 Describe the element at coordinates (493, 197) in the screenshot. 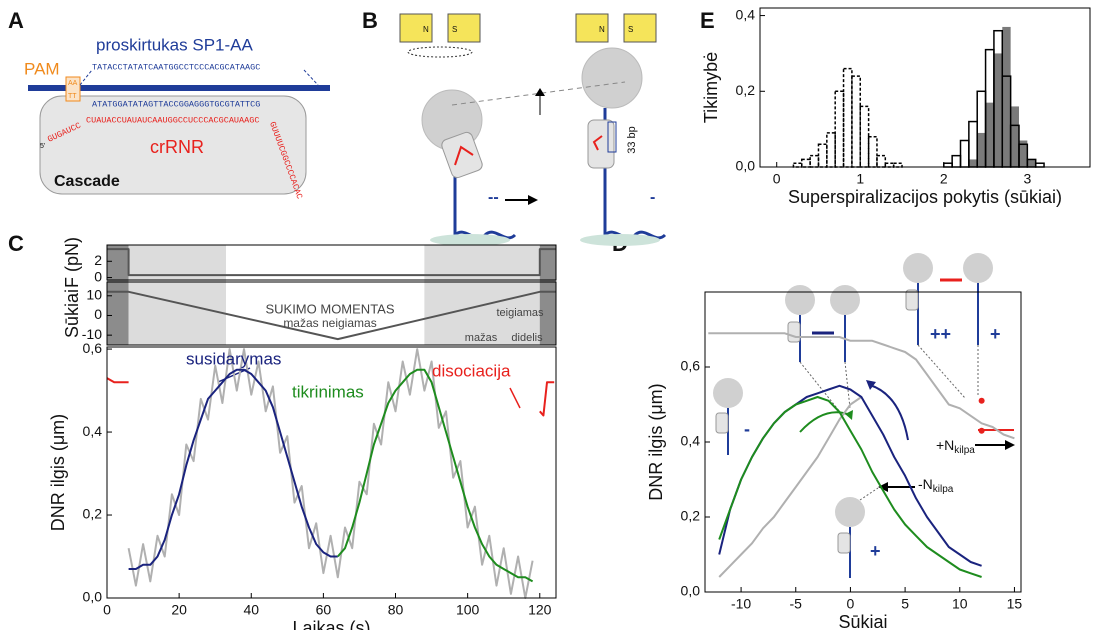

I see `supercoil-sign: --` at that location.